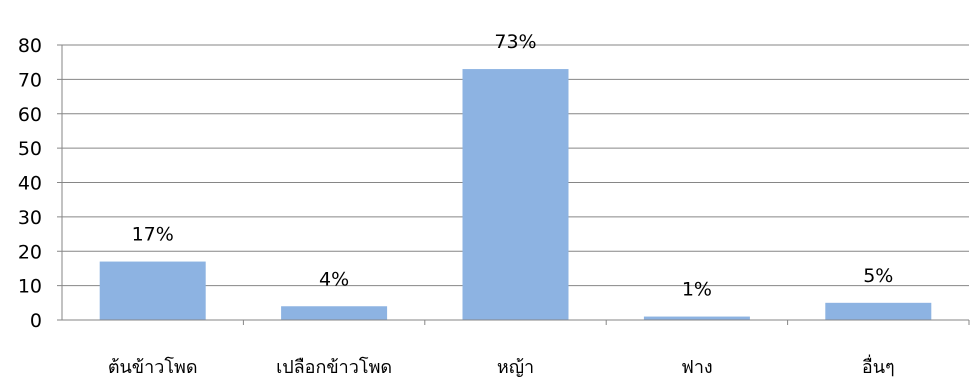 This screenshot has width=979, height=383. I want to click on category-label-3: หญ้า, so click(515, 367).